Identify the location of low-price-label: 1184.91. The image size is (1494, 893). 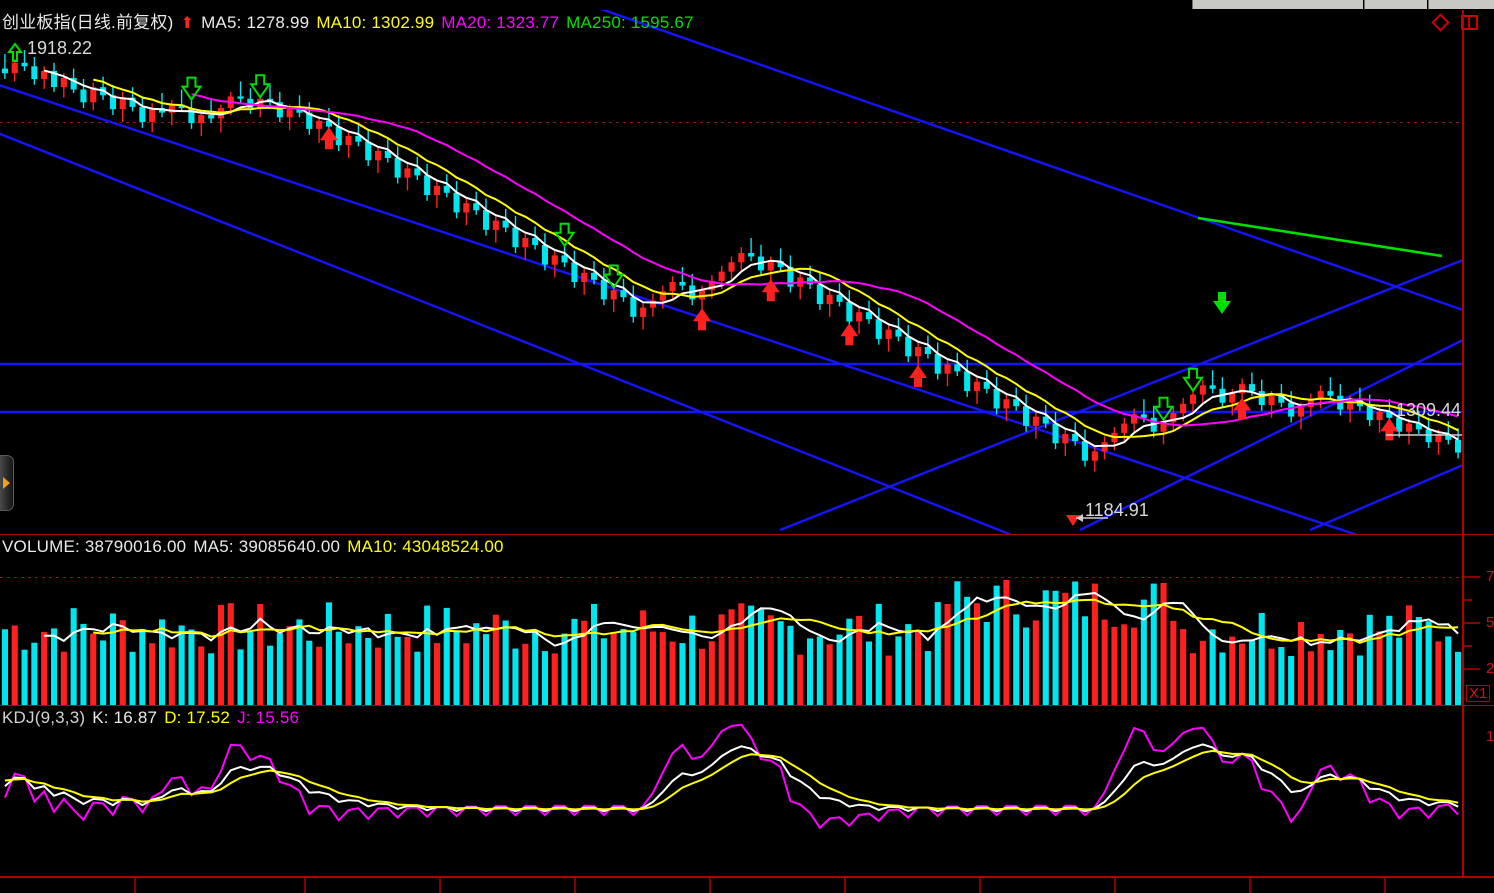
(1117, 510).